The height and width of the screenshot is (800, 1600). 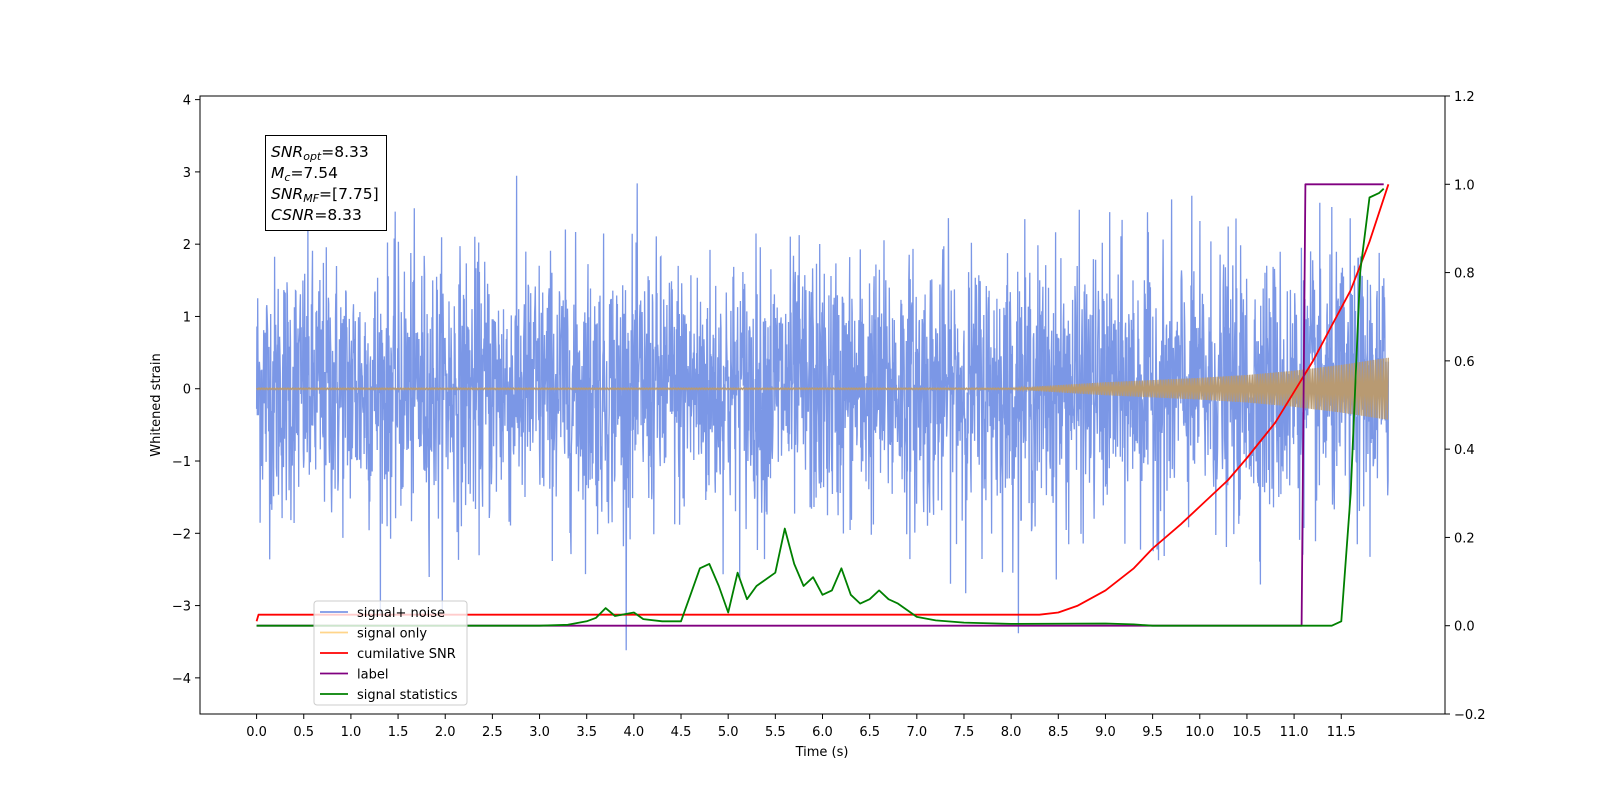 What do you see at coordinates (445, 732) in the screenshot?
I see `x-tick-label: 2.0` at bounding box center [445, 732].